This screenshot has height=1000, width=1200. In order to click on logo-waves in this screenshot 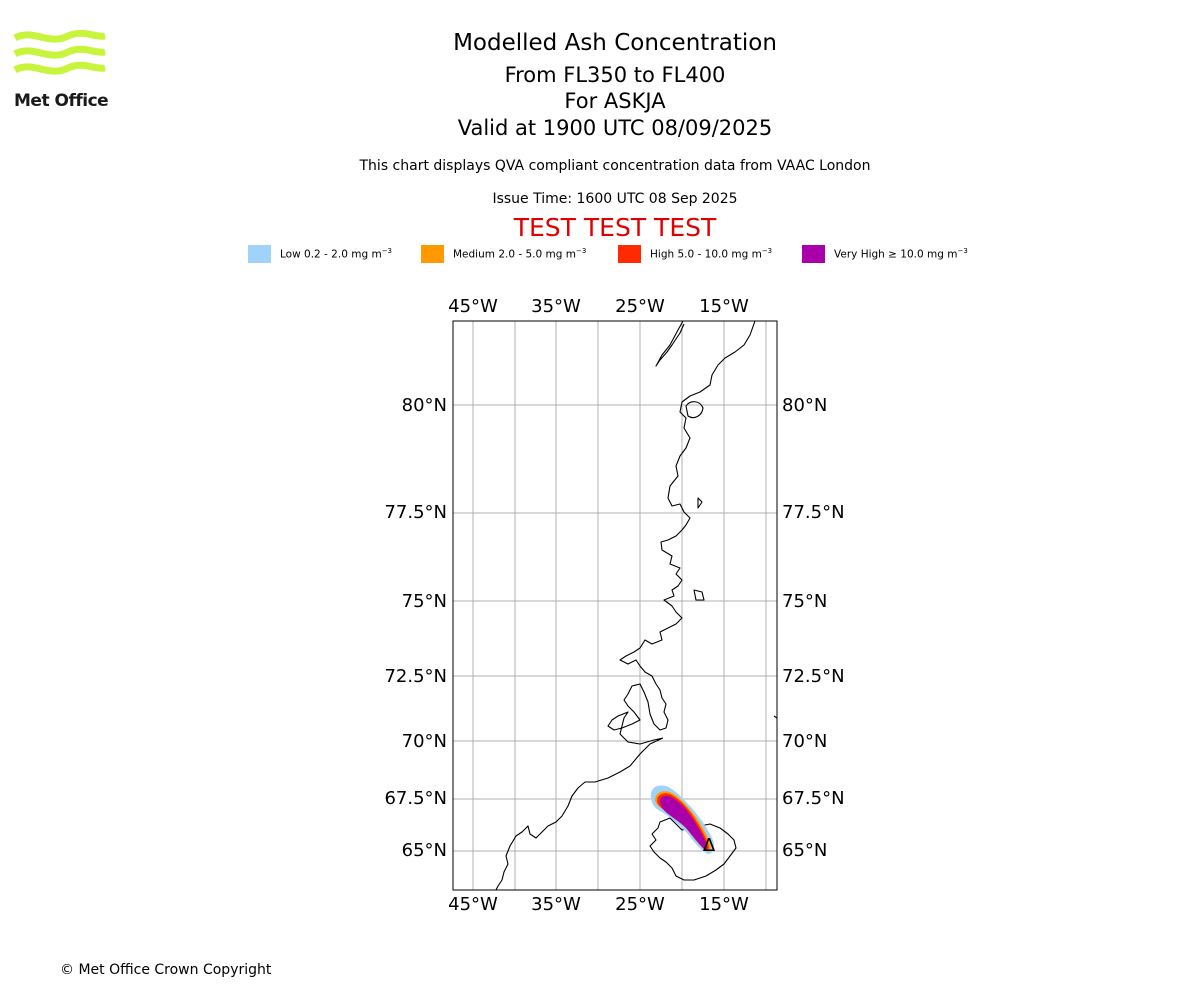, I will do `click(59, 52)`.